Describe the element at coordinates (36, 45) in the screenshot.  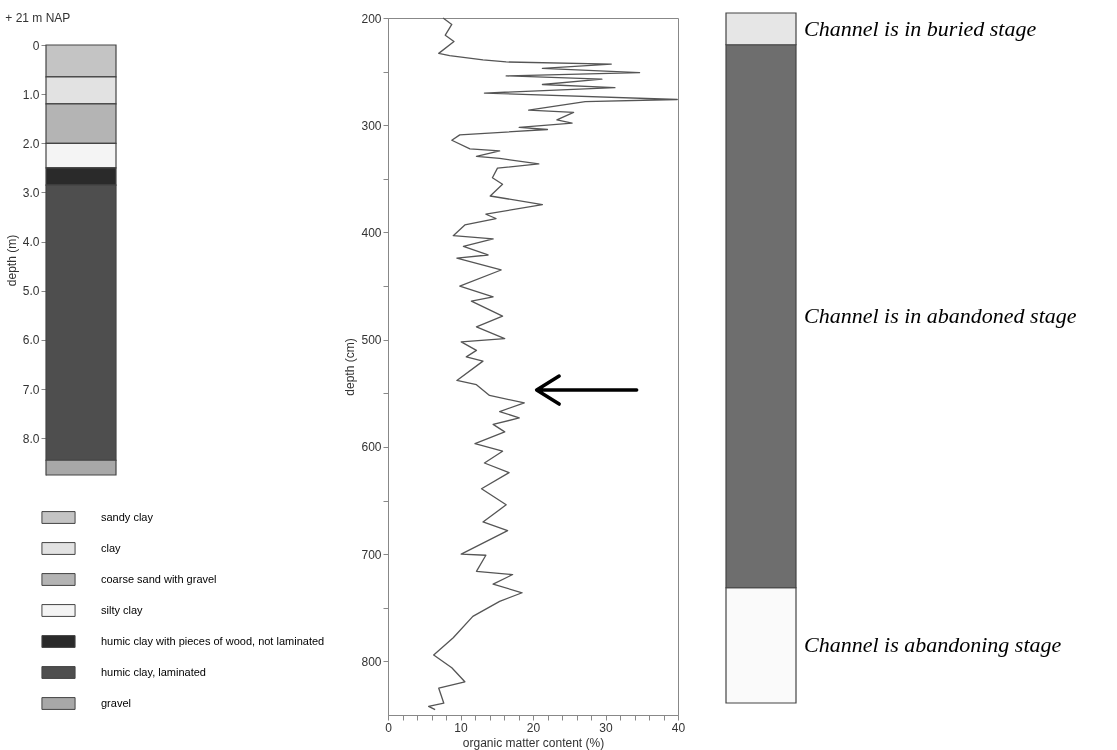
I see `y-tick-label: 0` at that location.